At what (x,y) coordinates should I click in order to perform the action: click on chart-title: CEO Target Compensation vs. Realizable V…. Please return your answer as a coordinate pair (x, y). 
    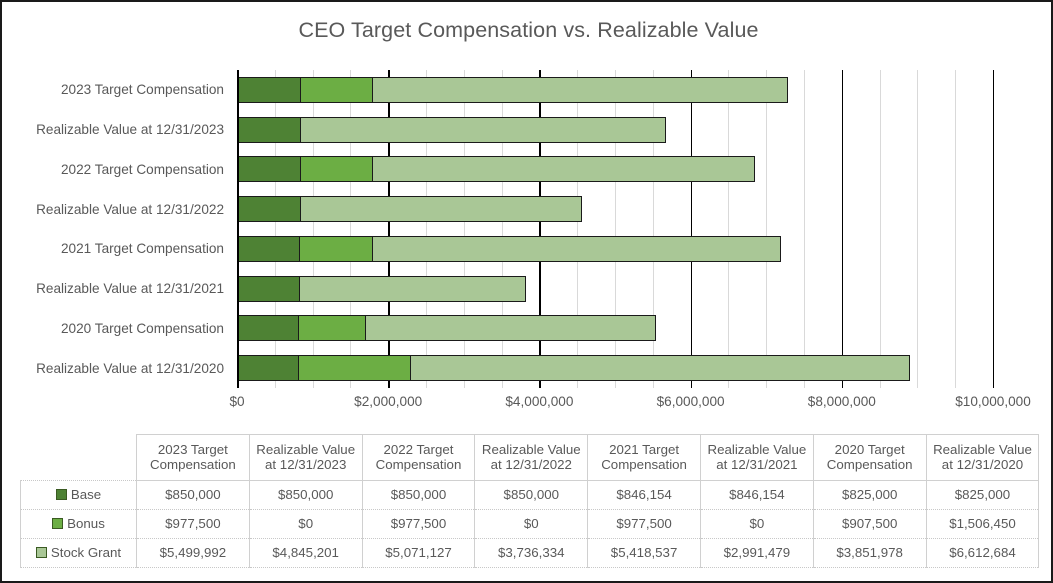
    Looking at the image, I should click on (528, 30).